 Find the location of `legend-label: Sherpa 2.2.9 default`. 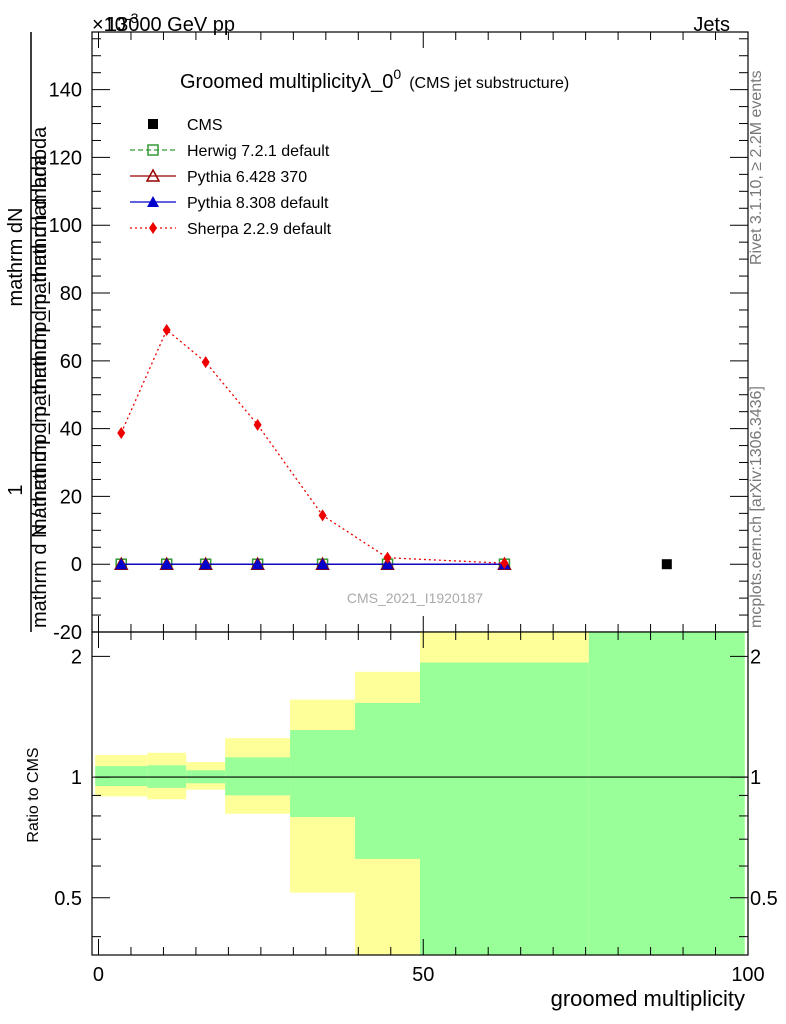

legend-label: Sherpa 2.2.9 default is located at coordinates (259, 229).